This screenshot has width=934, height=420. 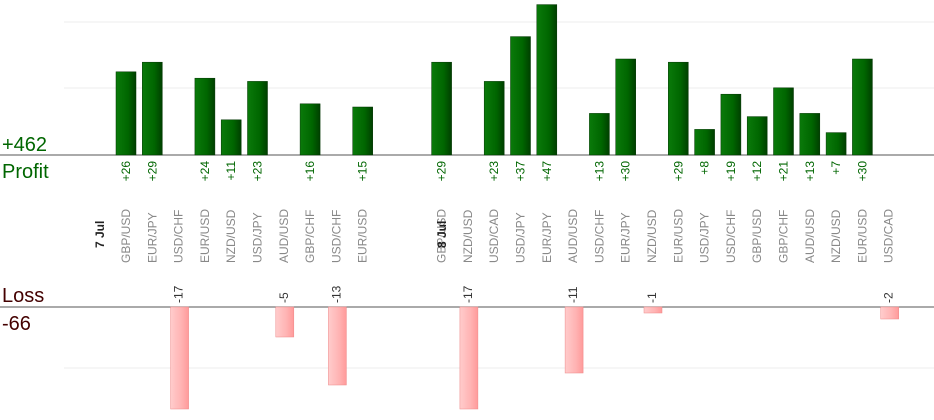 What do you see at coordinates (205, 171) in the screenshot?
I see `profit-value-label: +24` at bounding box center [205, 171].